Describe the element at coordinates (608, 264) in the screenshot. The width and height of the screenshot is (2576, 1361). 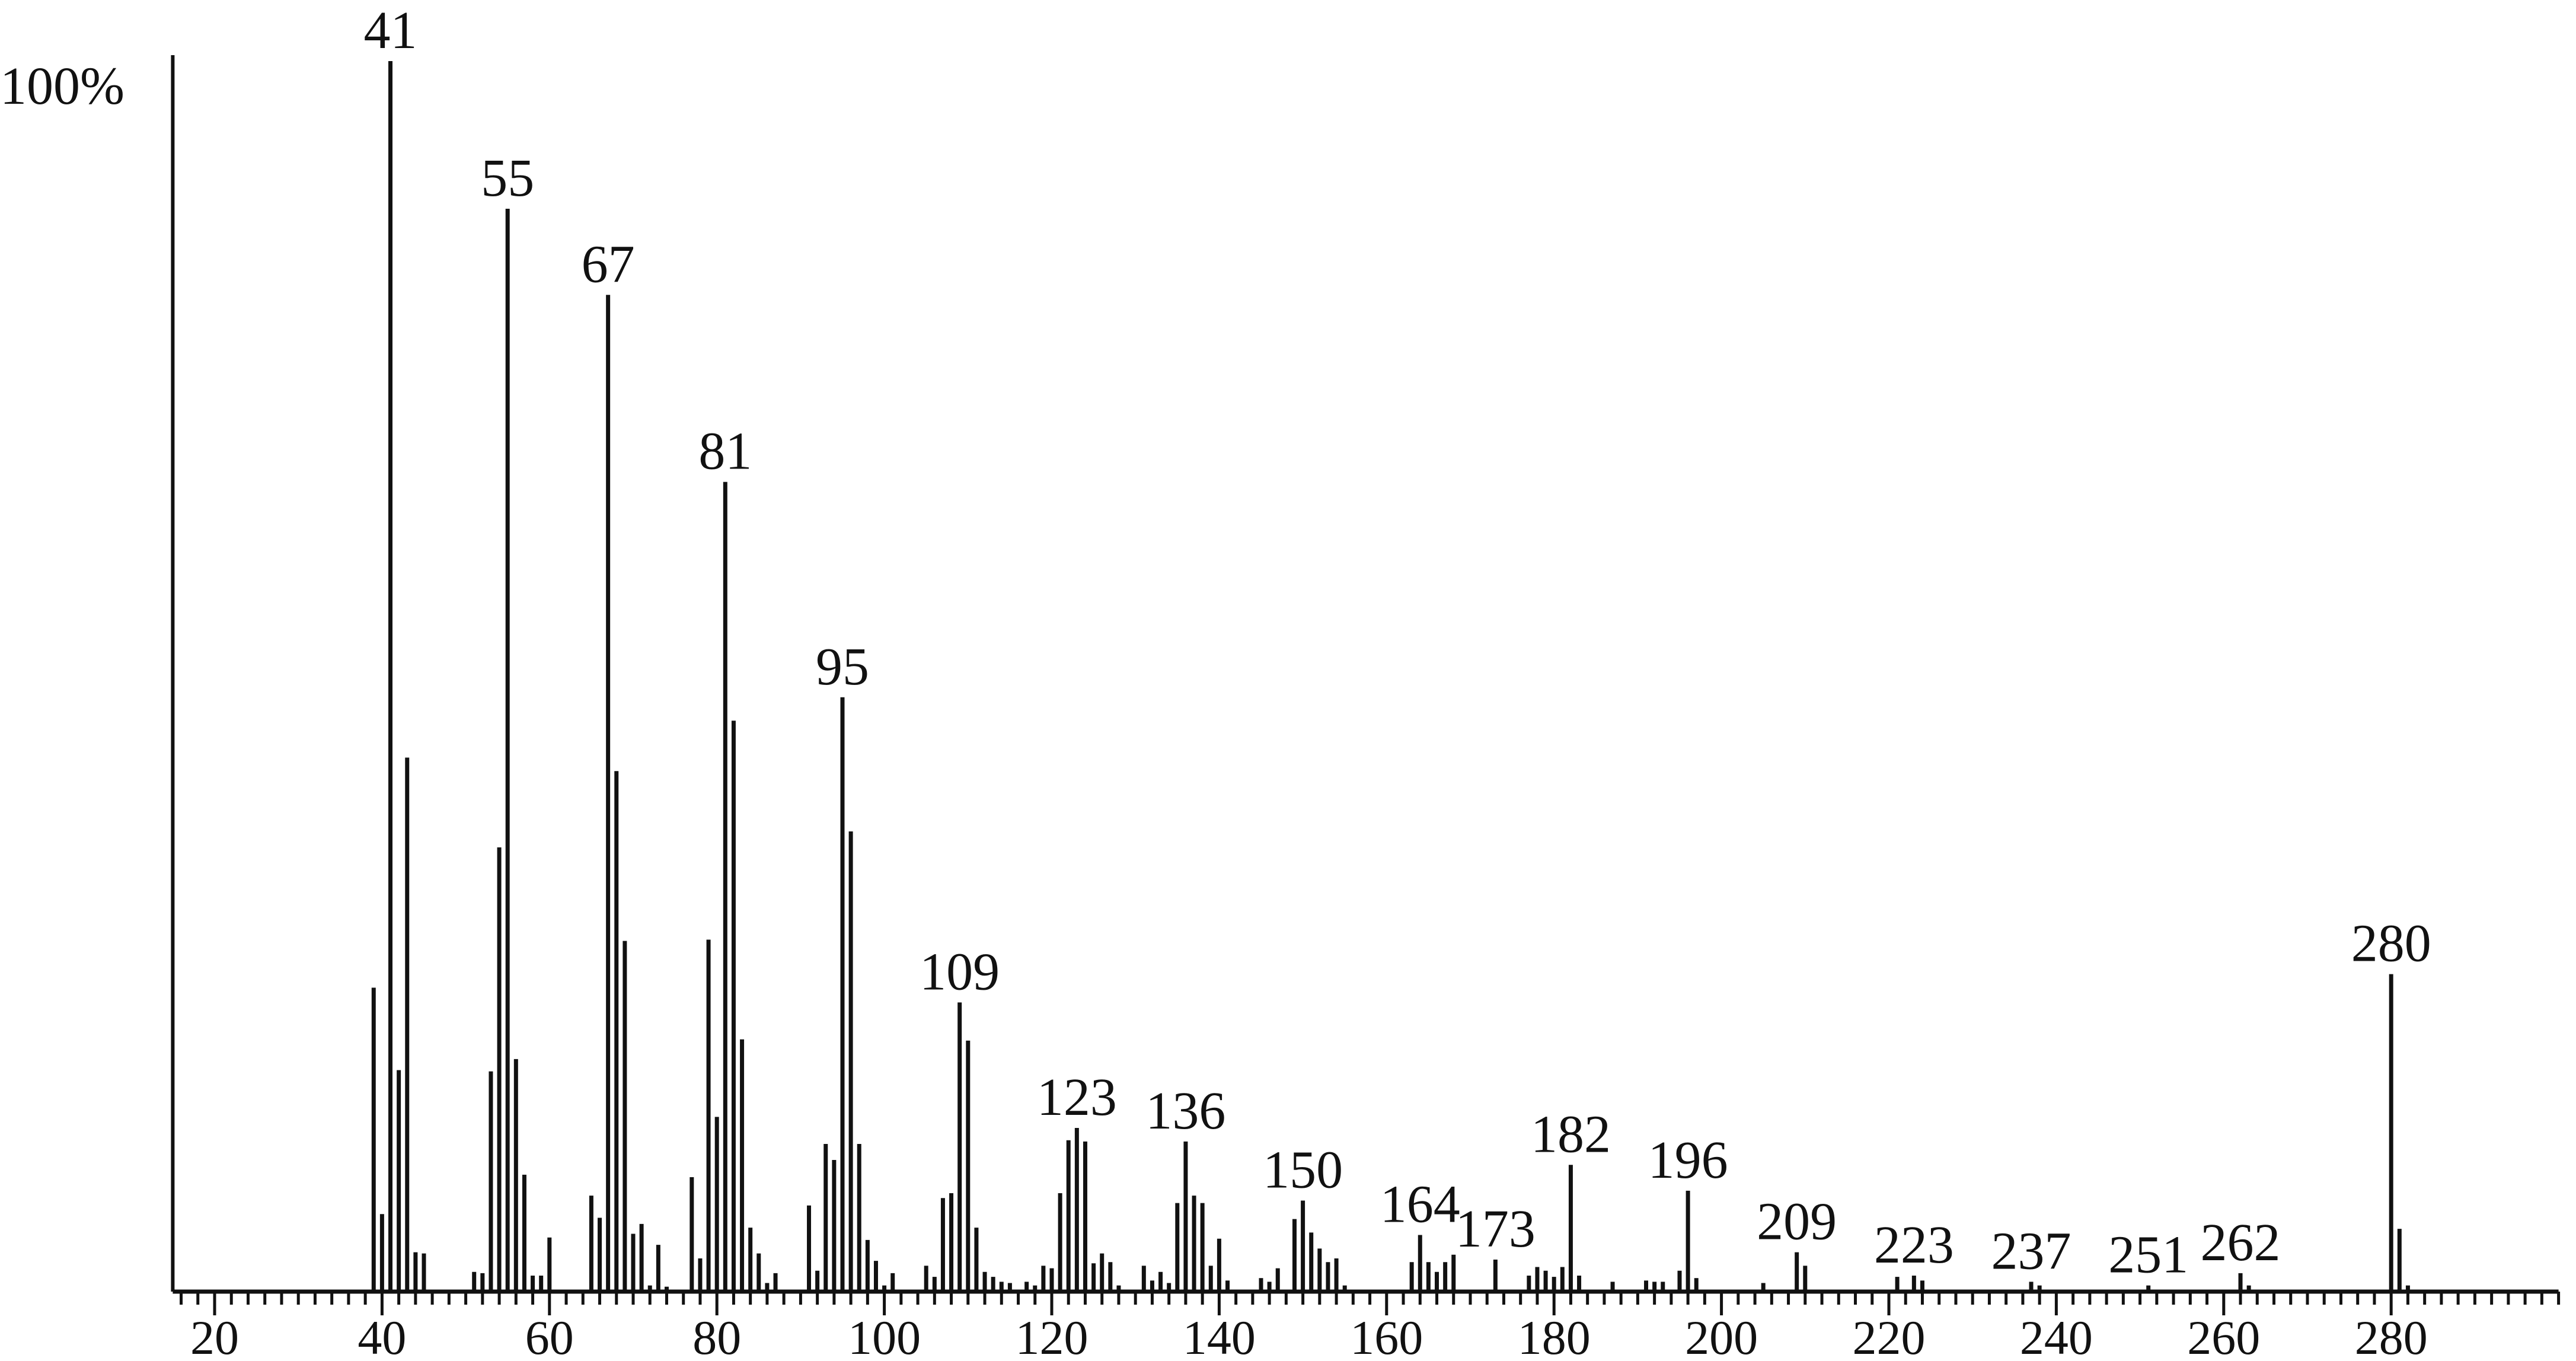
I see `peak-label: 67` at that location.